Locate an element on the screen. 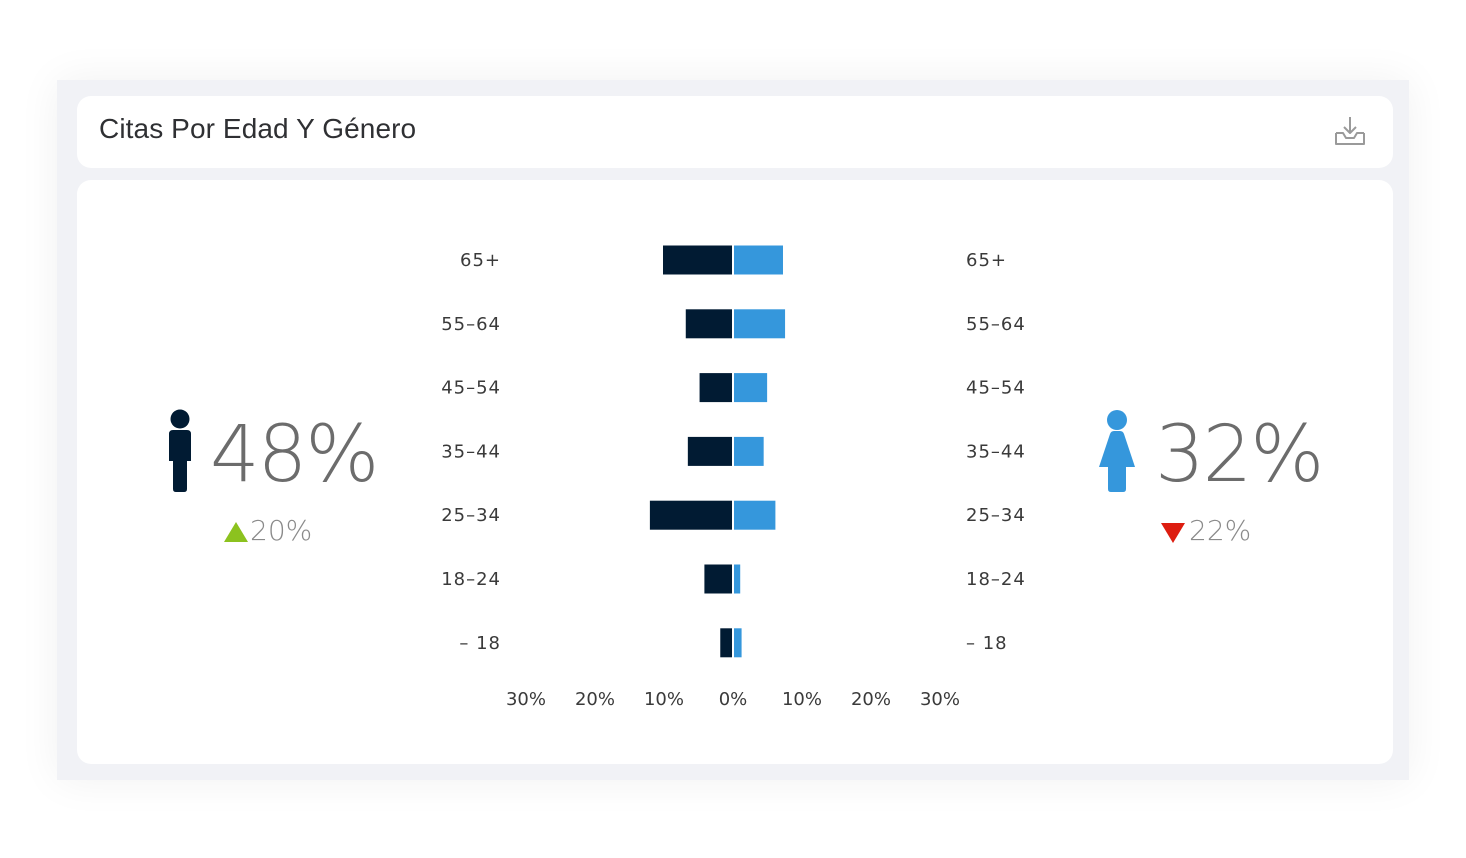 Image resolution: width=1466 pixels, height=858 pixels. category-label-left: 45–54 is located at coordinates (471, 388).